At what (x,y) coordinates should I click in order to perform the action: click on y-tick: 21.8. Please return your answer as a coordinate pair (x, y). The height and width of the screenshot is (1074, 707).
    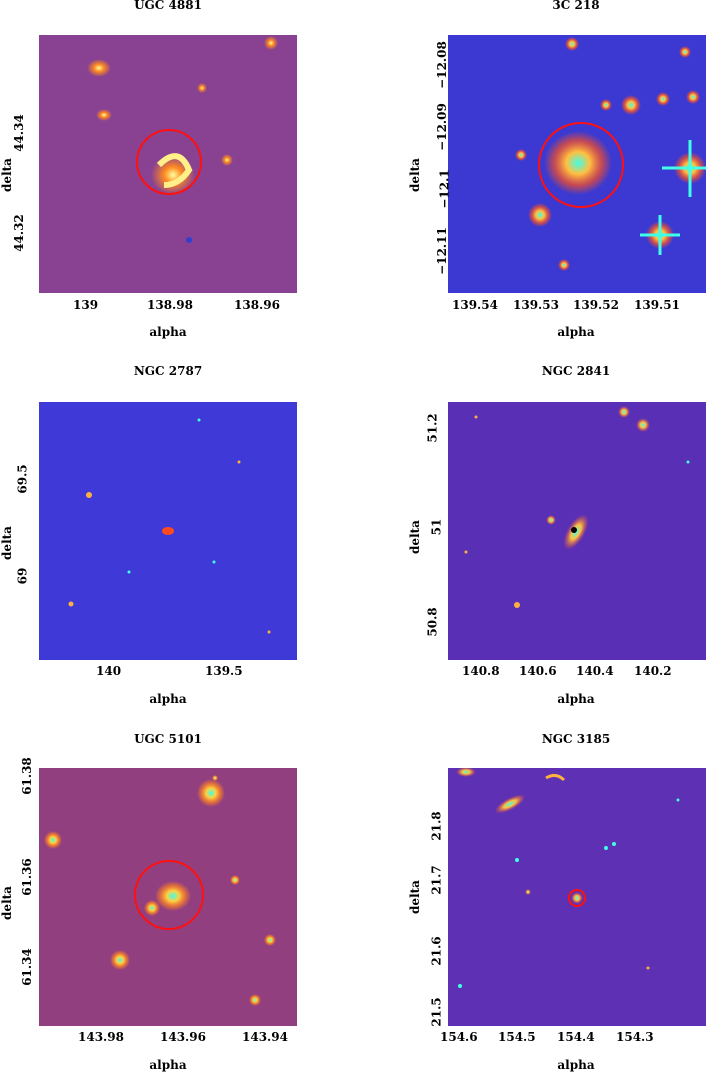
    Looking at the image, I should click on (436, 826).